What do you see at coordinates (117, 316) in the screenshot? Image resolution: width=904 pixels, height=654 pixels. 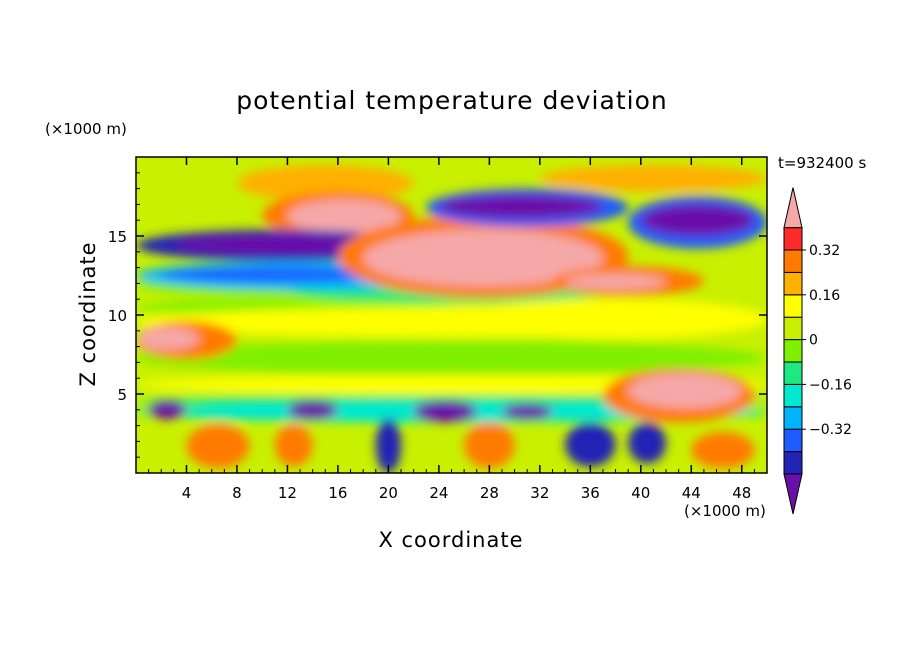 I see `y-tick-label: 10` at bounding box center [117, 316].